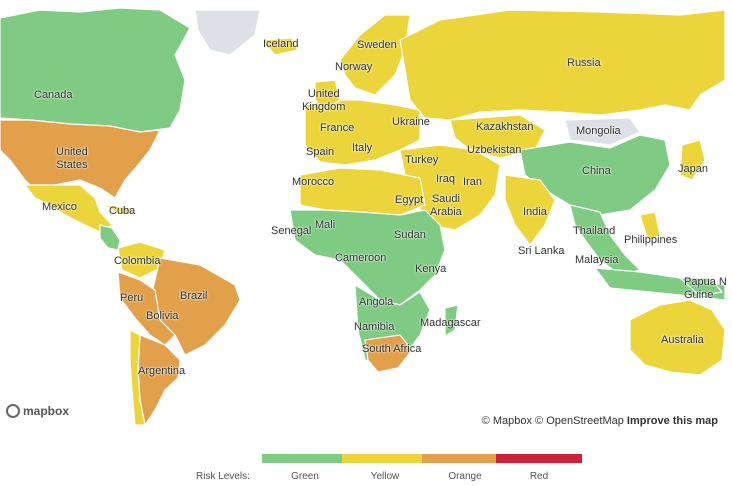 The width and height of the screenshot is (732, 487). What do you see at coordinates (95, 70) in the screenshot?
I see `canada-region` at bounding box center [95, 70].